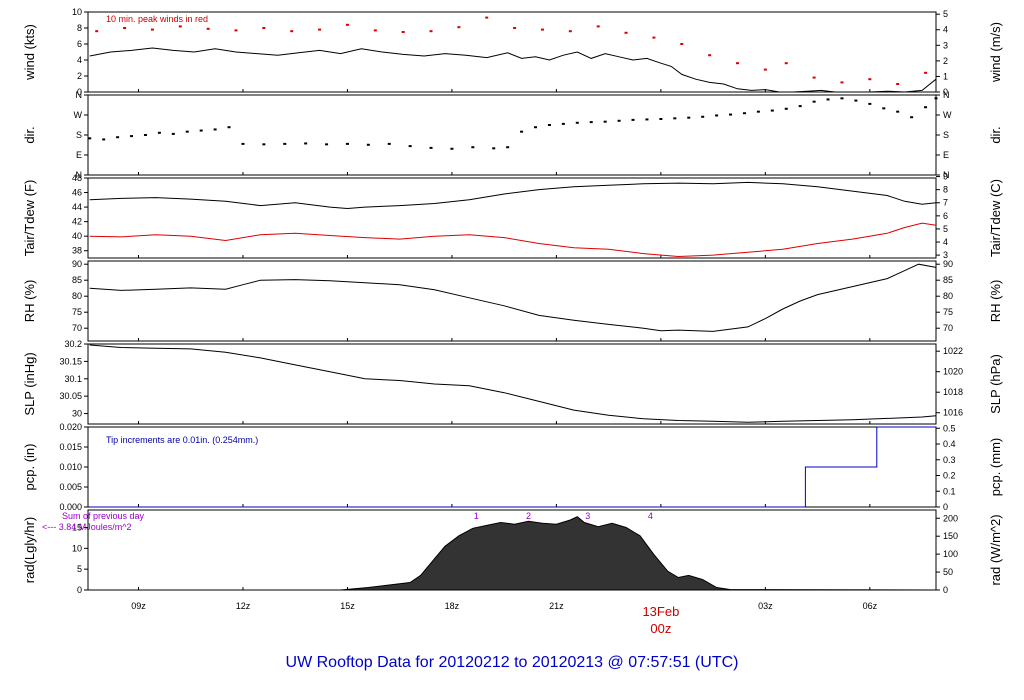  I want to click on y-tick-label-right: 1016, so click(953, 413).